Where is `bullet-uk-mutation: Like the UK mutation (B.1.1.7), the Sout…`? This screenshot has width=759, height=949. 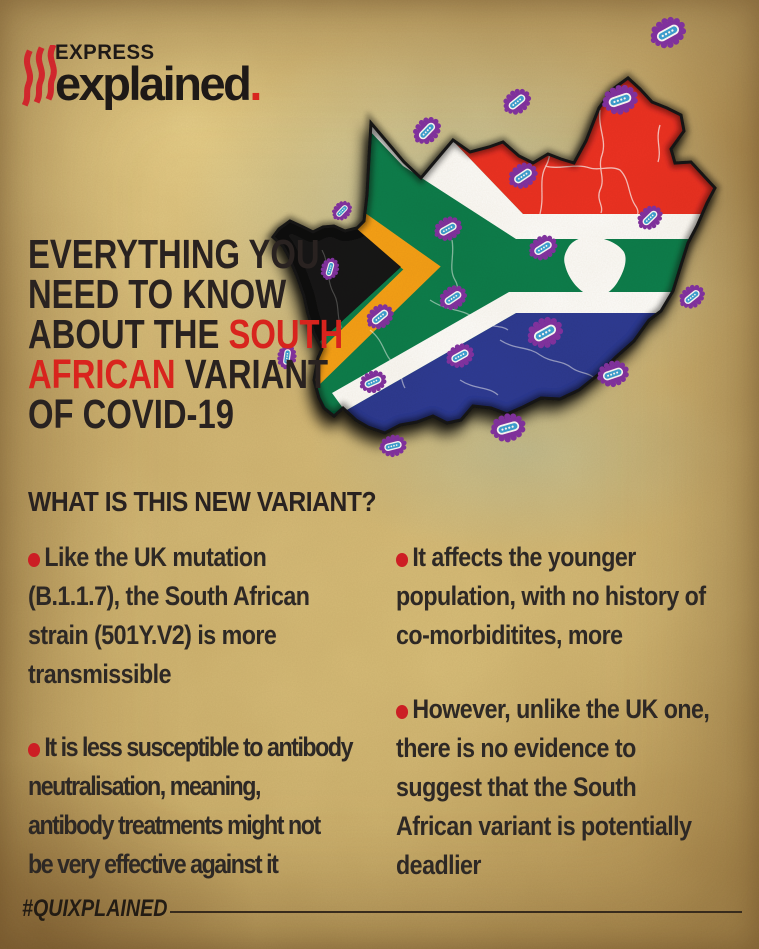
bullet-uk-mutation: Like the UK mutation (B.1.1.7), the Sout… is located at coordinates (217, 616).